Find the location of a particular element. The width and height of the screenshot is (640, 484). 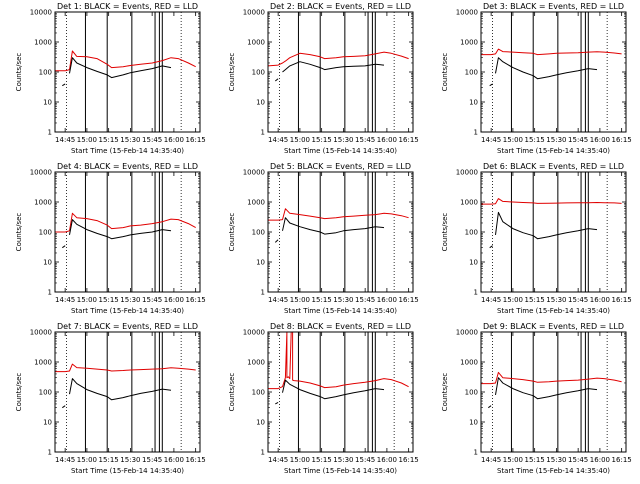

x-tick-label: 16:15 is located at coordinates (409, 300).